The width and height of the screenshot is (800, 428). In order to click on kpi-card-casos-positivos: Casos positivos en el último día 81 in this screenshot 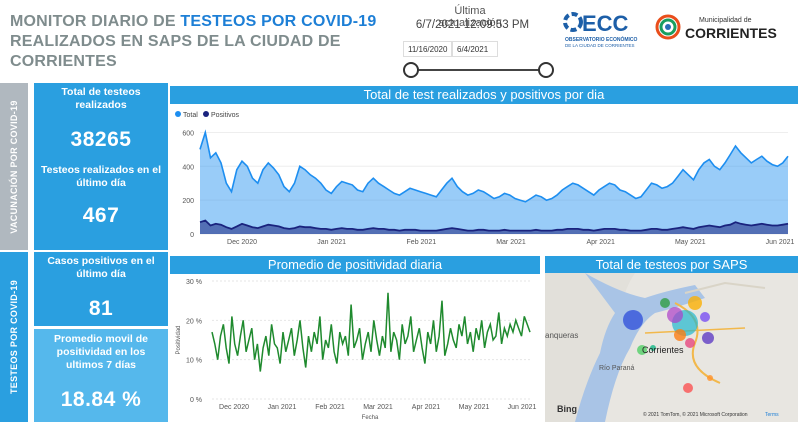, I will do `click(101, 289)`.